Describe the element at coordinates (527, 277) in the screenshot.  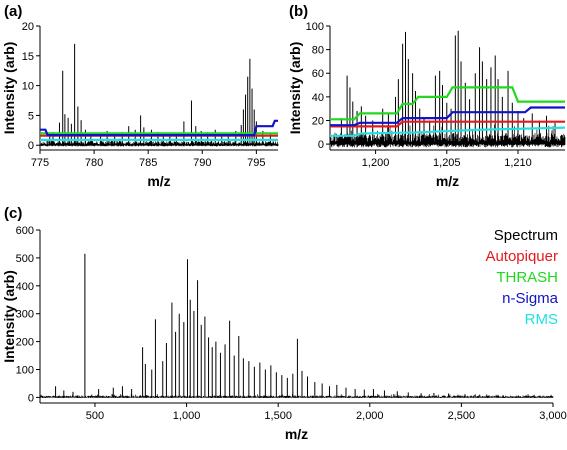
I see `legend-thrash: THRASH` at that location.